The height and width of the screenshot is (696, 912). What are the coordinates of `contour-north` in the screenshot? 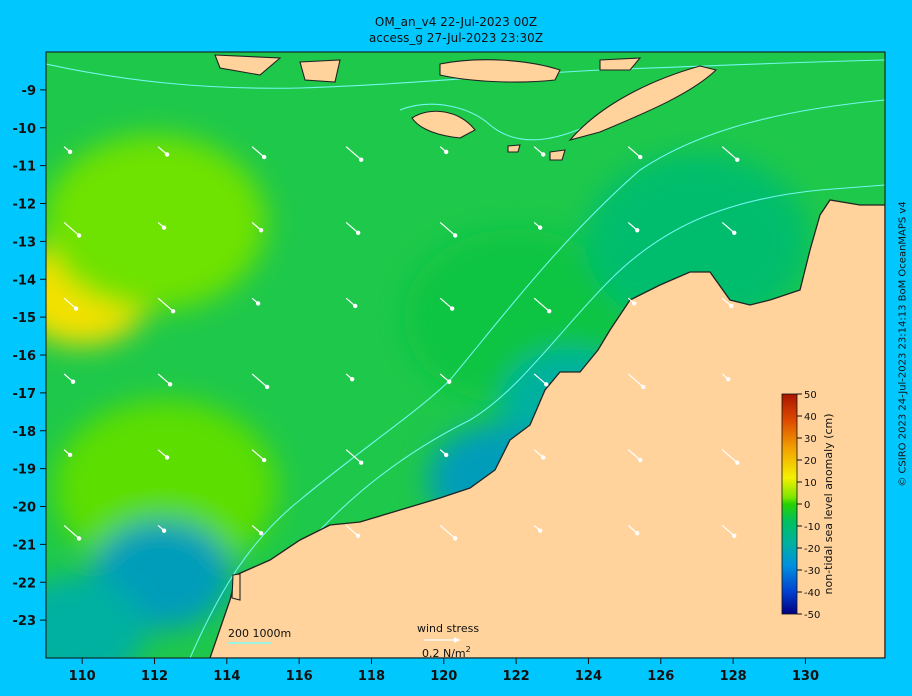 It's located at (465, 74).